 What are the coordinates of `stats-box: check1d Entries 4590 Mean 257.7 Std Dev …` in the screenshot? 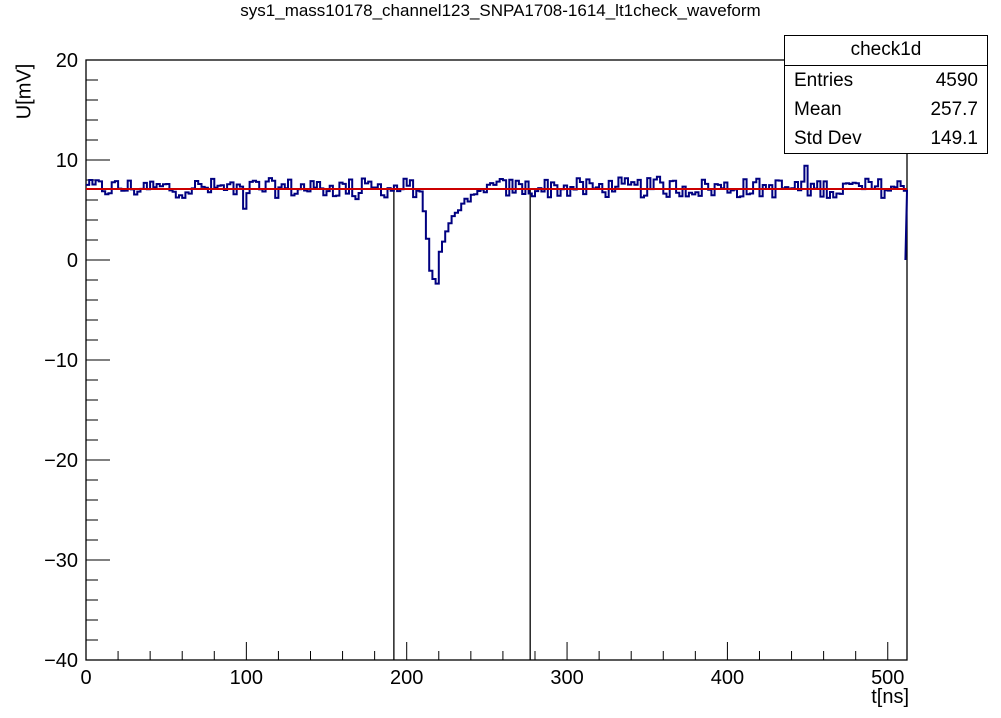 It's located at (886, 94).